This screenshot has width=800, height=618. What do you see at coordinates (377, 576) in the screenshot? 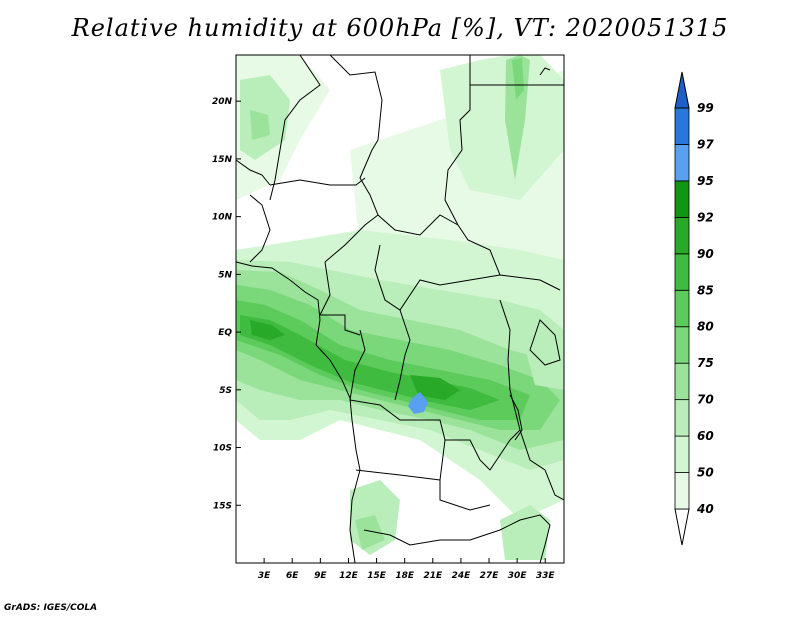
I see `lon-tick-label: 15E` at bounding box center [377, 576].